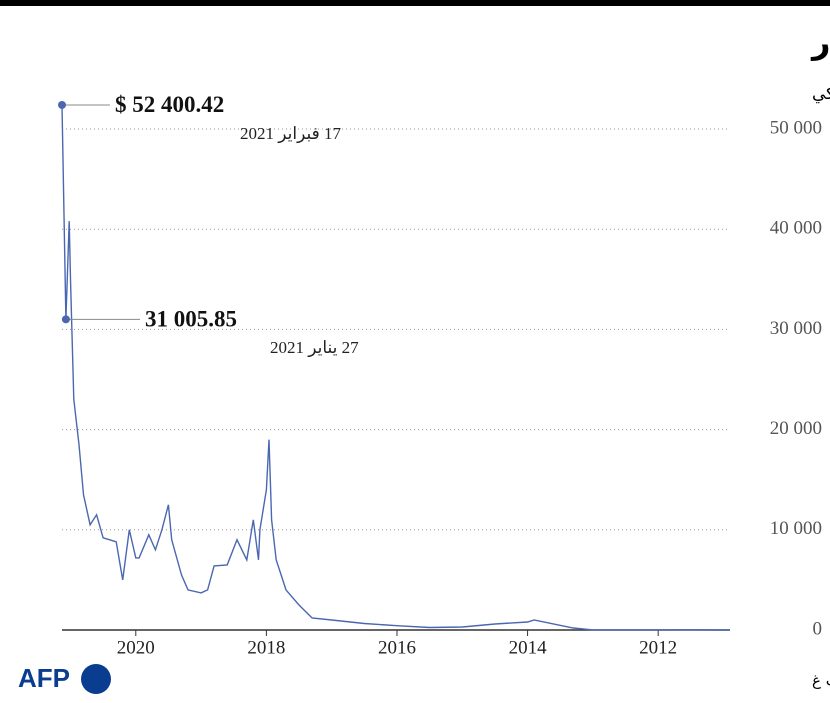  I want to click on y-tick-label: 30 000, so click(796, 328).